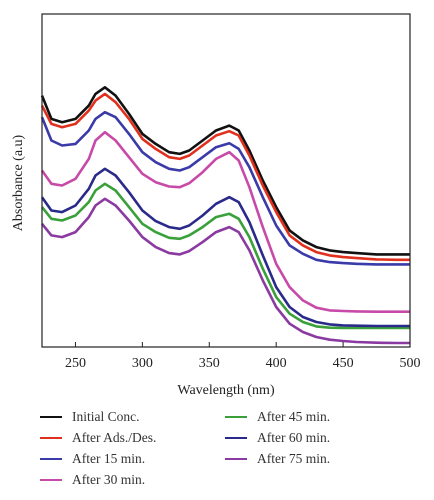  I want to click on legend-item-1: Initial Conc., so click(90, 417).